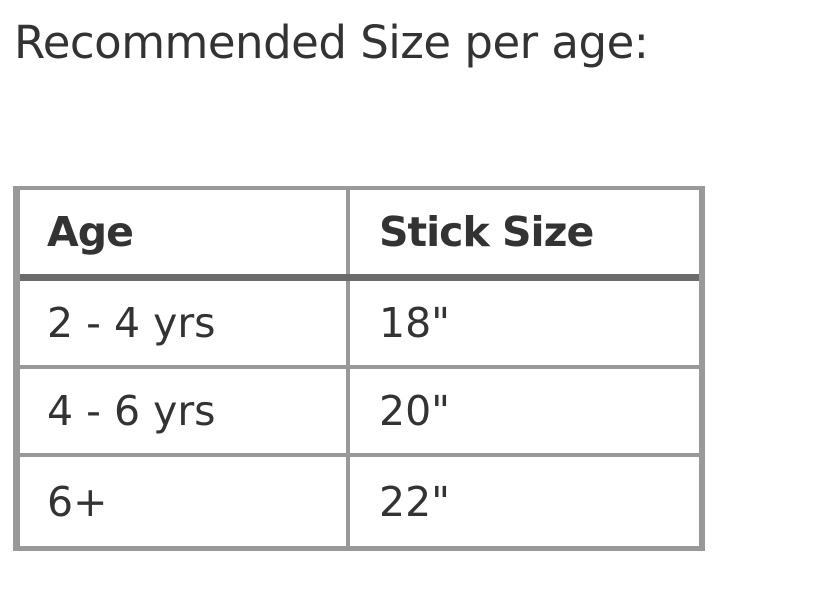  I want to click on size-cell: 18", so click(415, 323).